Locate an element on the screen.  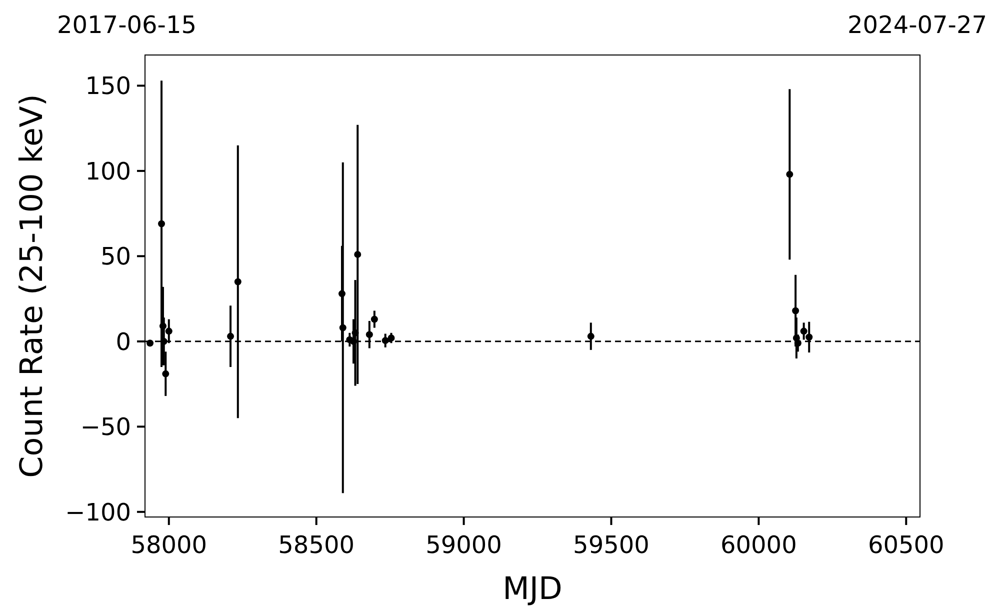
y-tick-label: 100 is located at coordinates (108, 171).